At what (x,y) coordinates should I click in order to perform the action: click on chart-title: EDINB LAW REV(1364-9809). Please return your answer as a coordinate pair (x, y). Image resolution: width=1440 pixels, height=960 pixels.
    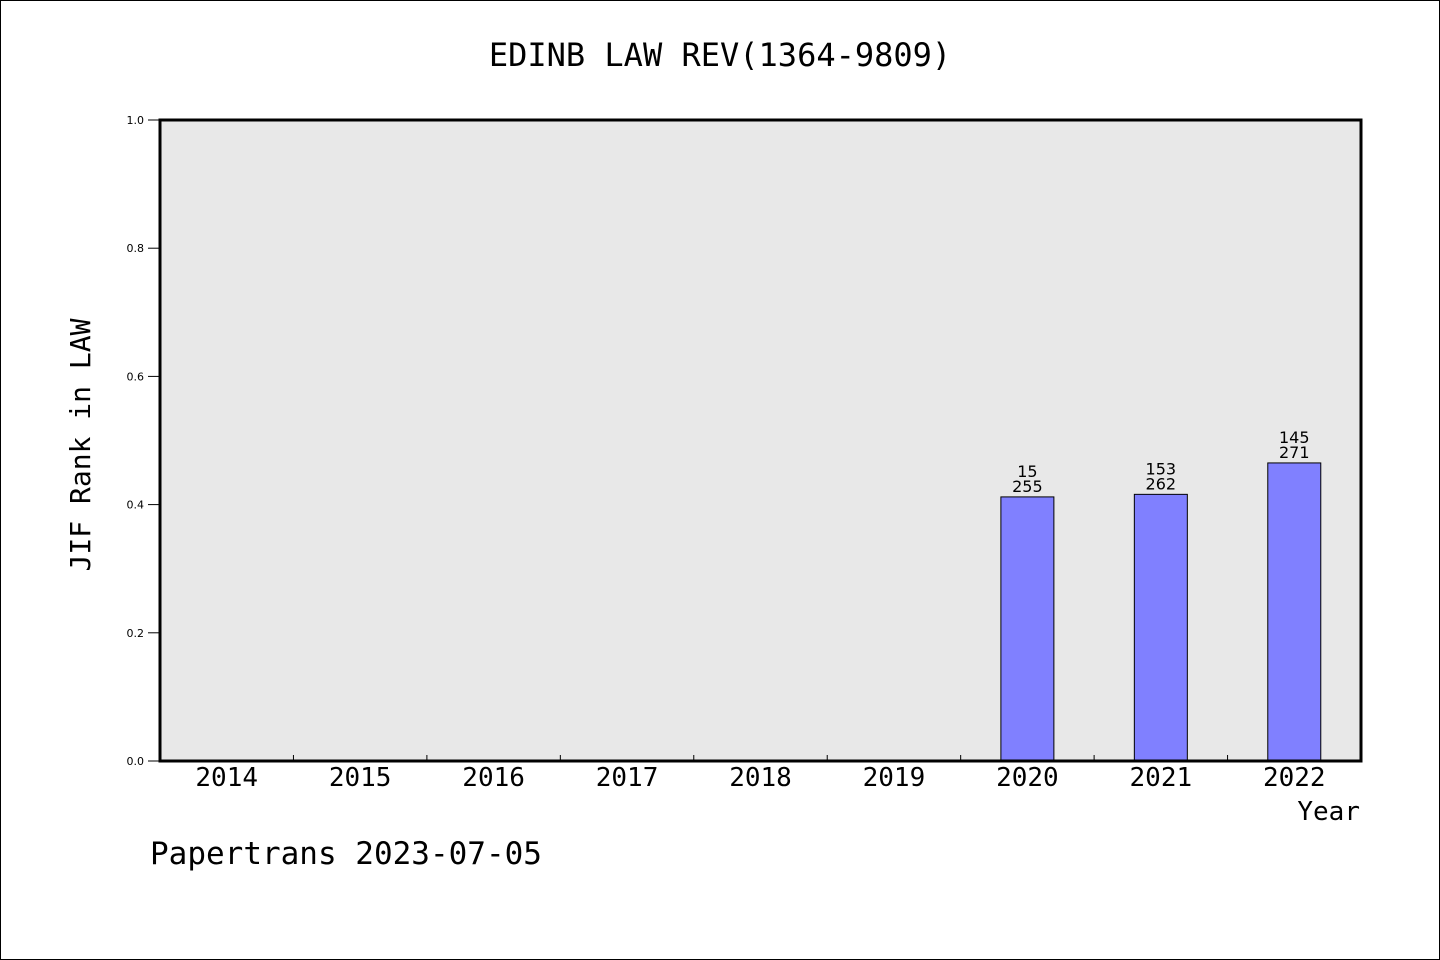
    Looking at the image, I should click on (720, 55).